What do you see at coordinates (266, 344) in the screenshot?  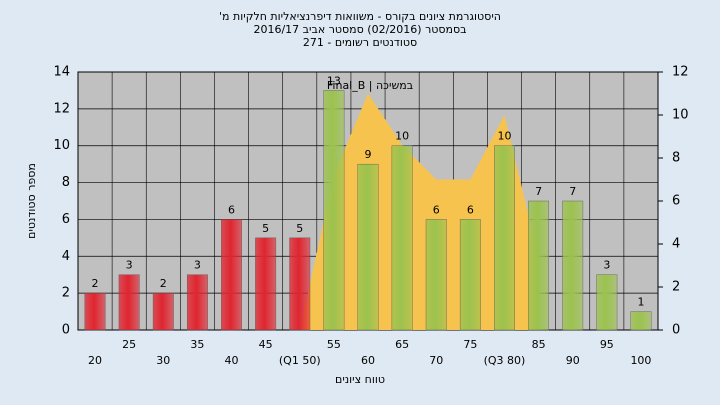 I see `x-tick-label: 45` at bounding box center [266, 344].